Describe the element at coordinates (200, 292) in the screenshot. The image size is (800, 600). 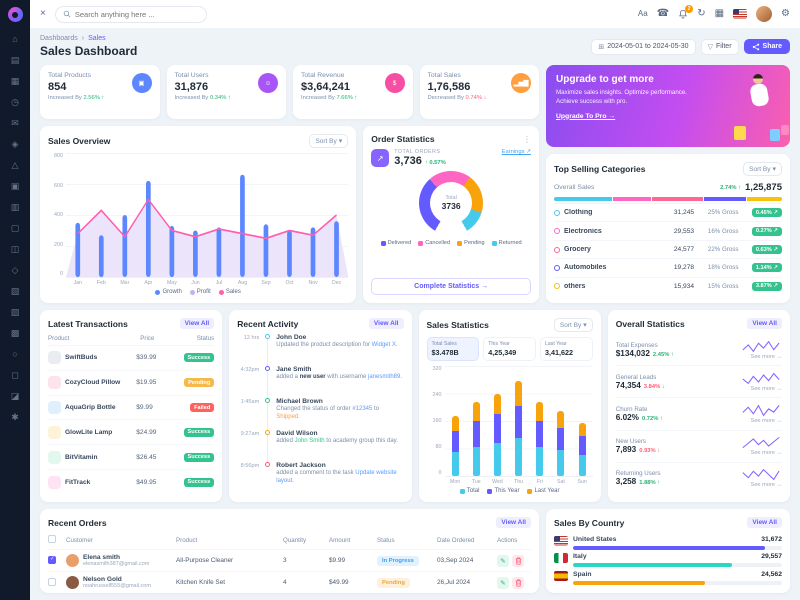
I see `legend-item: Profit` at that location.